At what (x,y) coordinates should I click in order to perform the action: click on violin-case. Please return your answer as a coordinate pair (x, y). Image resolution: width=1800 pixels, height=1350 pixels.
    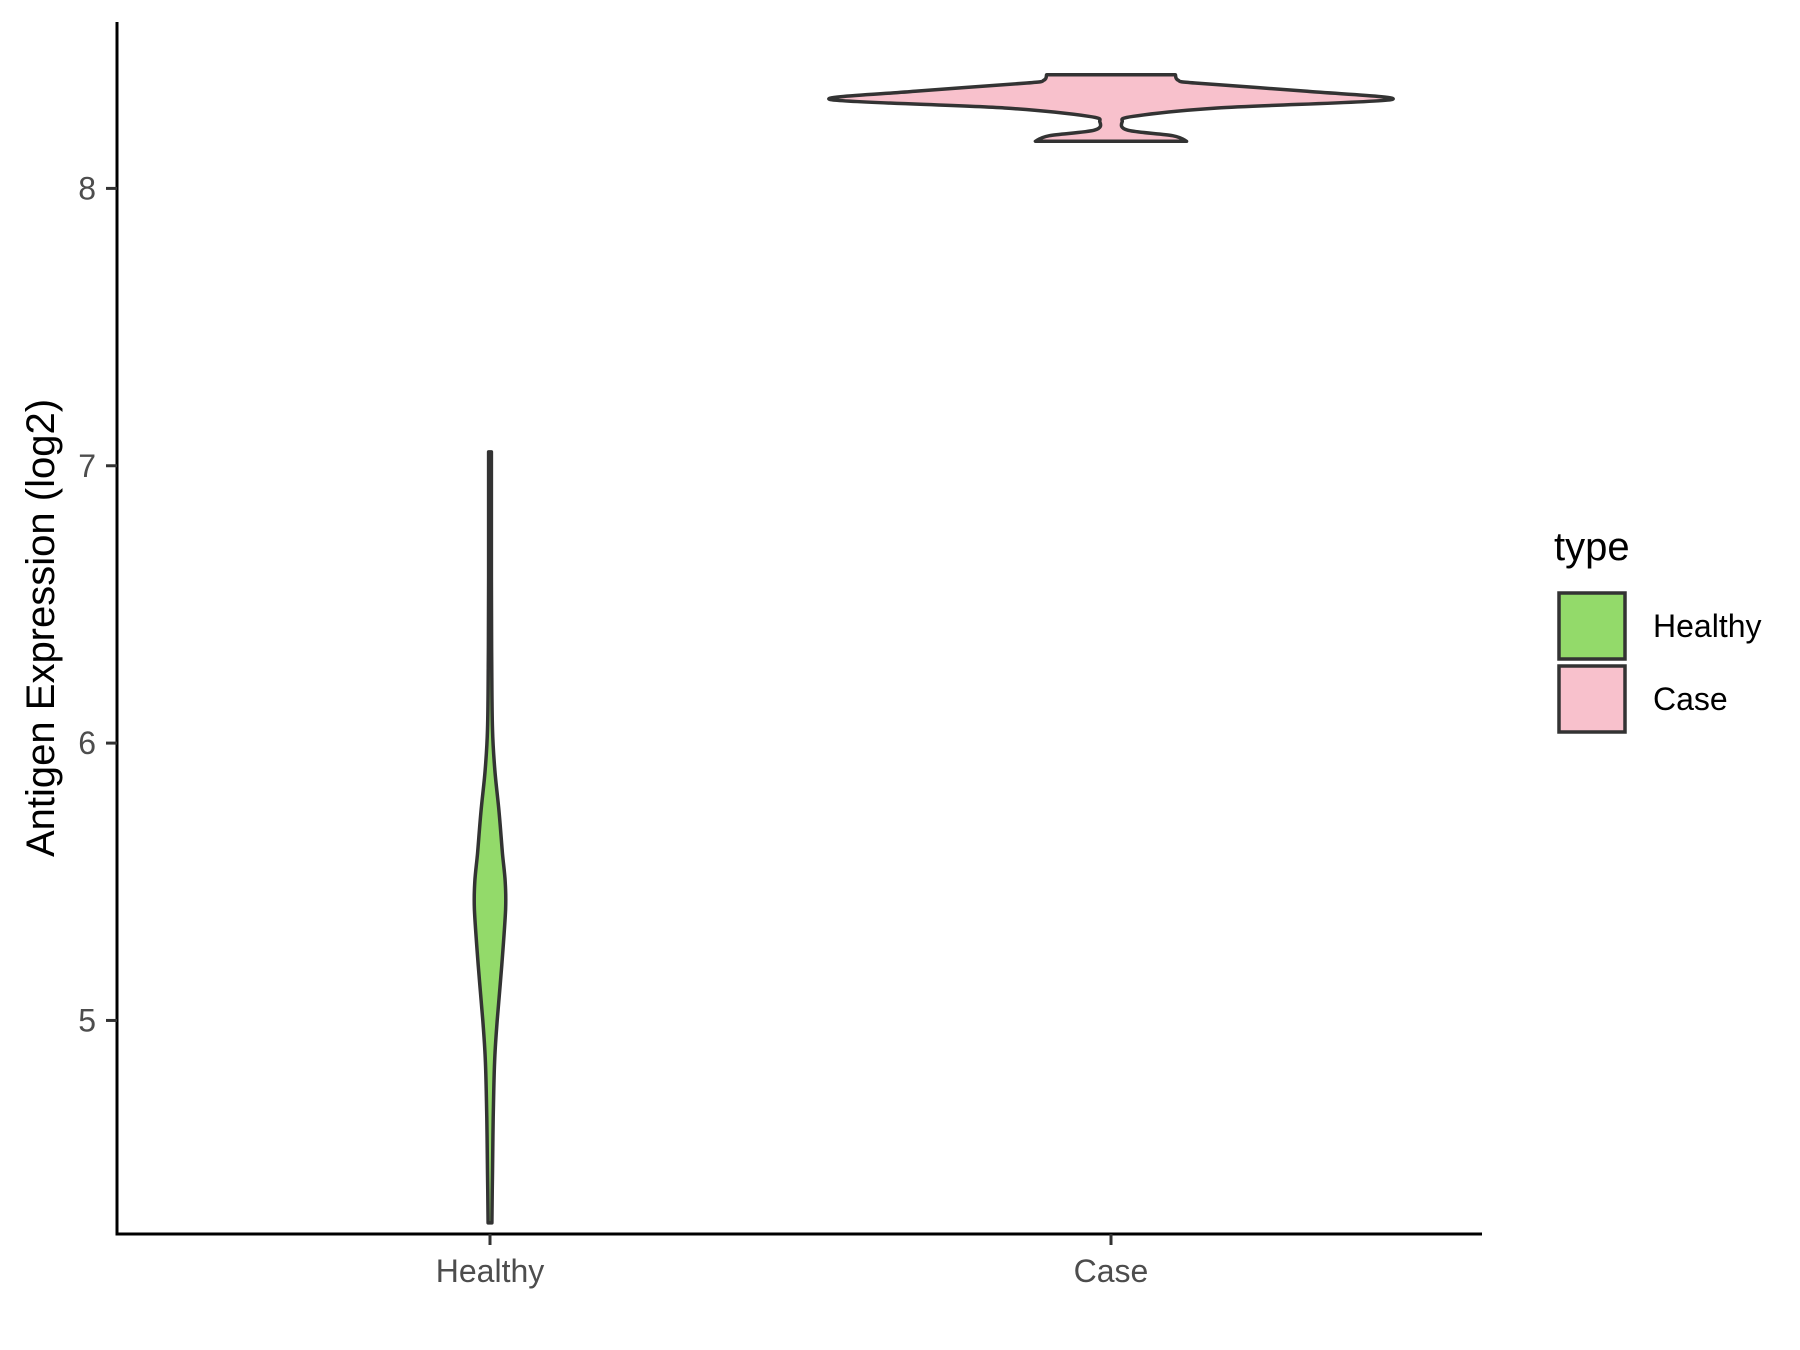
    Looking at the image, I should click on (1111, 108).